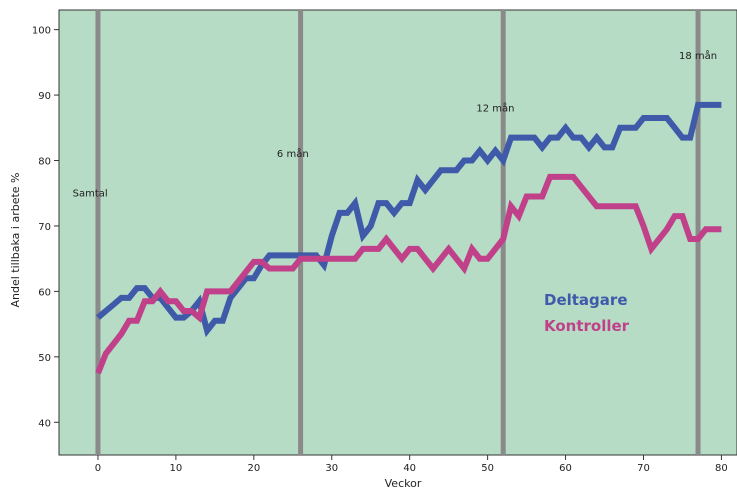 The height and width of the screenshot is (488, 737). I want to click on y-tick-label: 90, so click(44, 96).